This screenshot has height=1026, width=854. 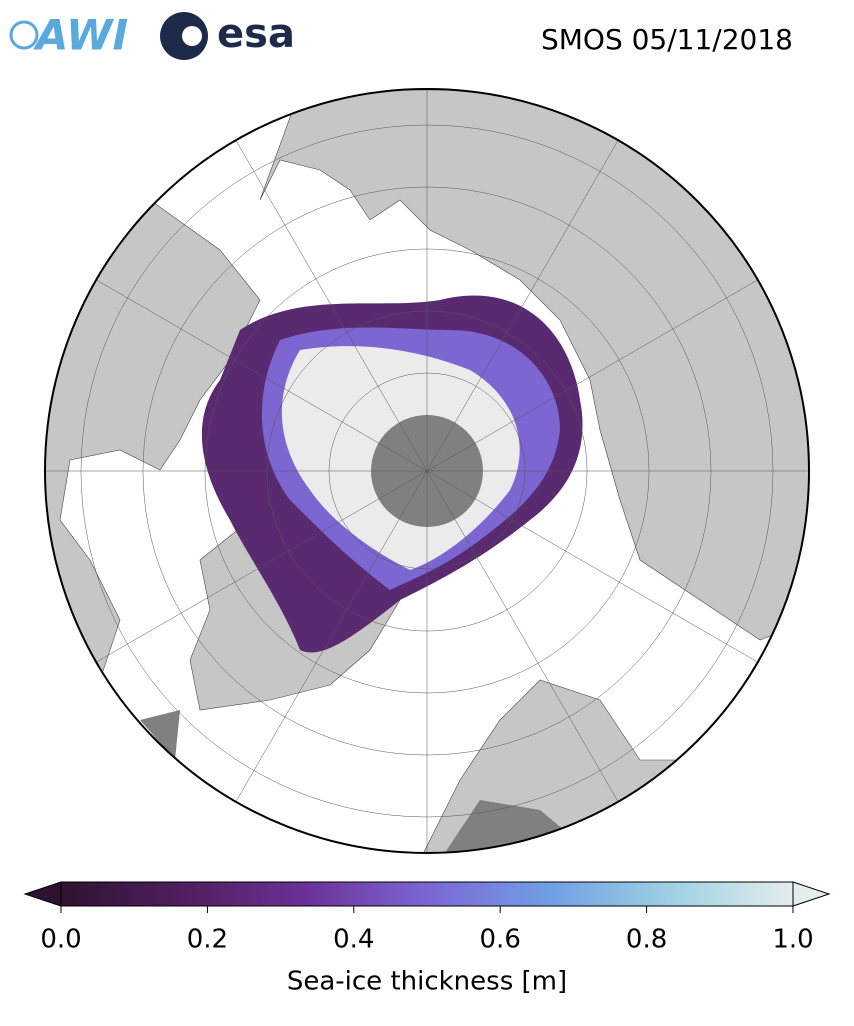 I want to click on colorbar-extend-high, so click(x=811, y=894).